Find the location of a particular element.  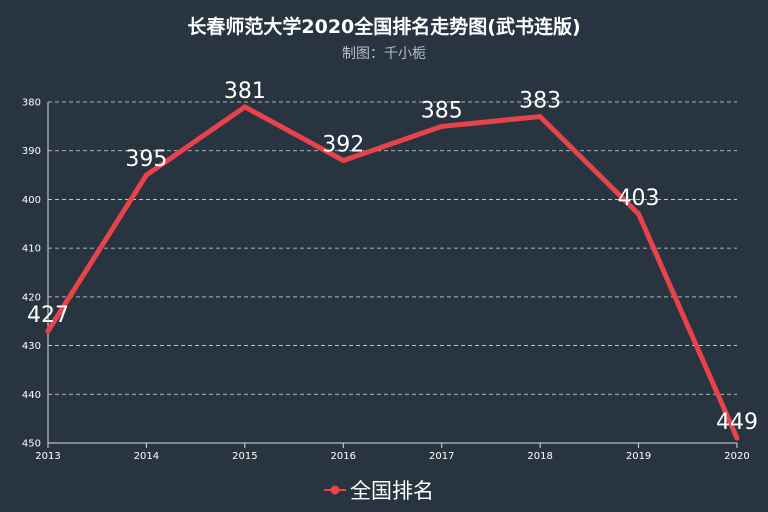

y-tick-label: 450 is located at coordinates (31, 444).